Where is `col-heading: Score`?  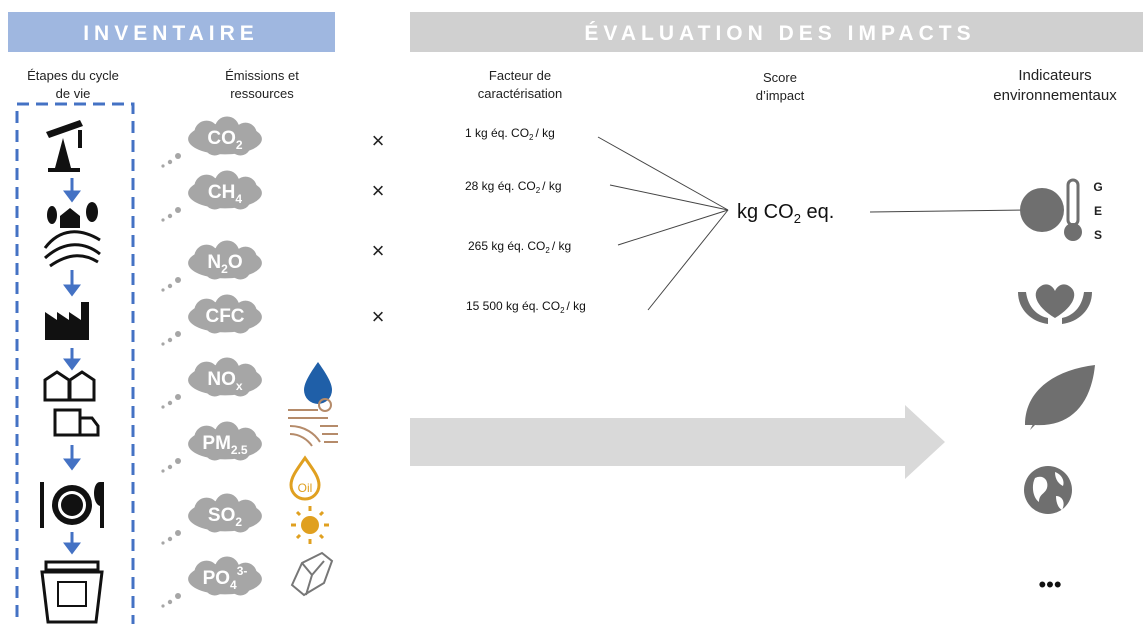 col-heading: Score is located at coordinates (780, 77).